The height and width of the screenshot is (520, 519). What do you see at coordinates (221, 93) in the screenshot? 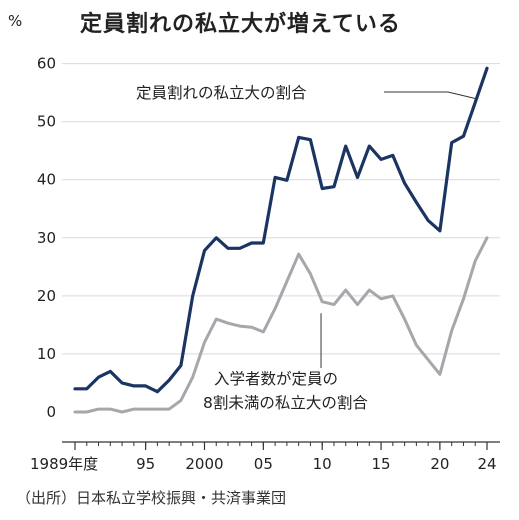
I see `series-label-teiin-ware: 定員割れの私立大の割合` at bounding box center [221, 93].